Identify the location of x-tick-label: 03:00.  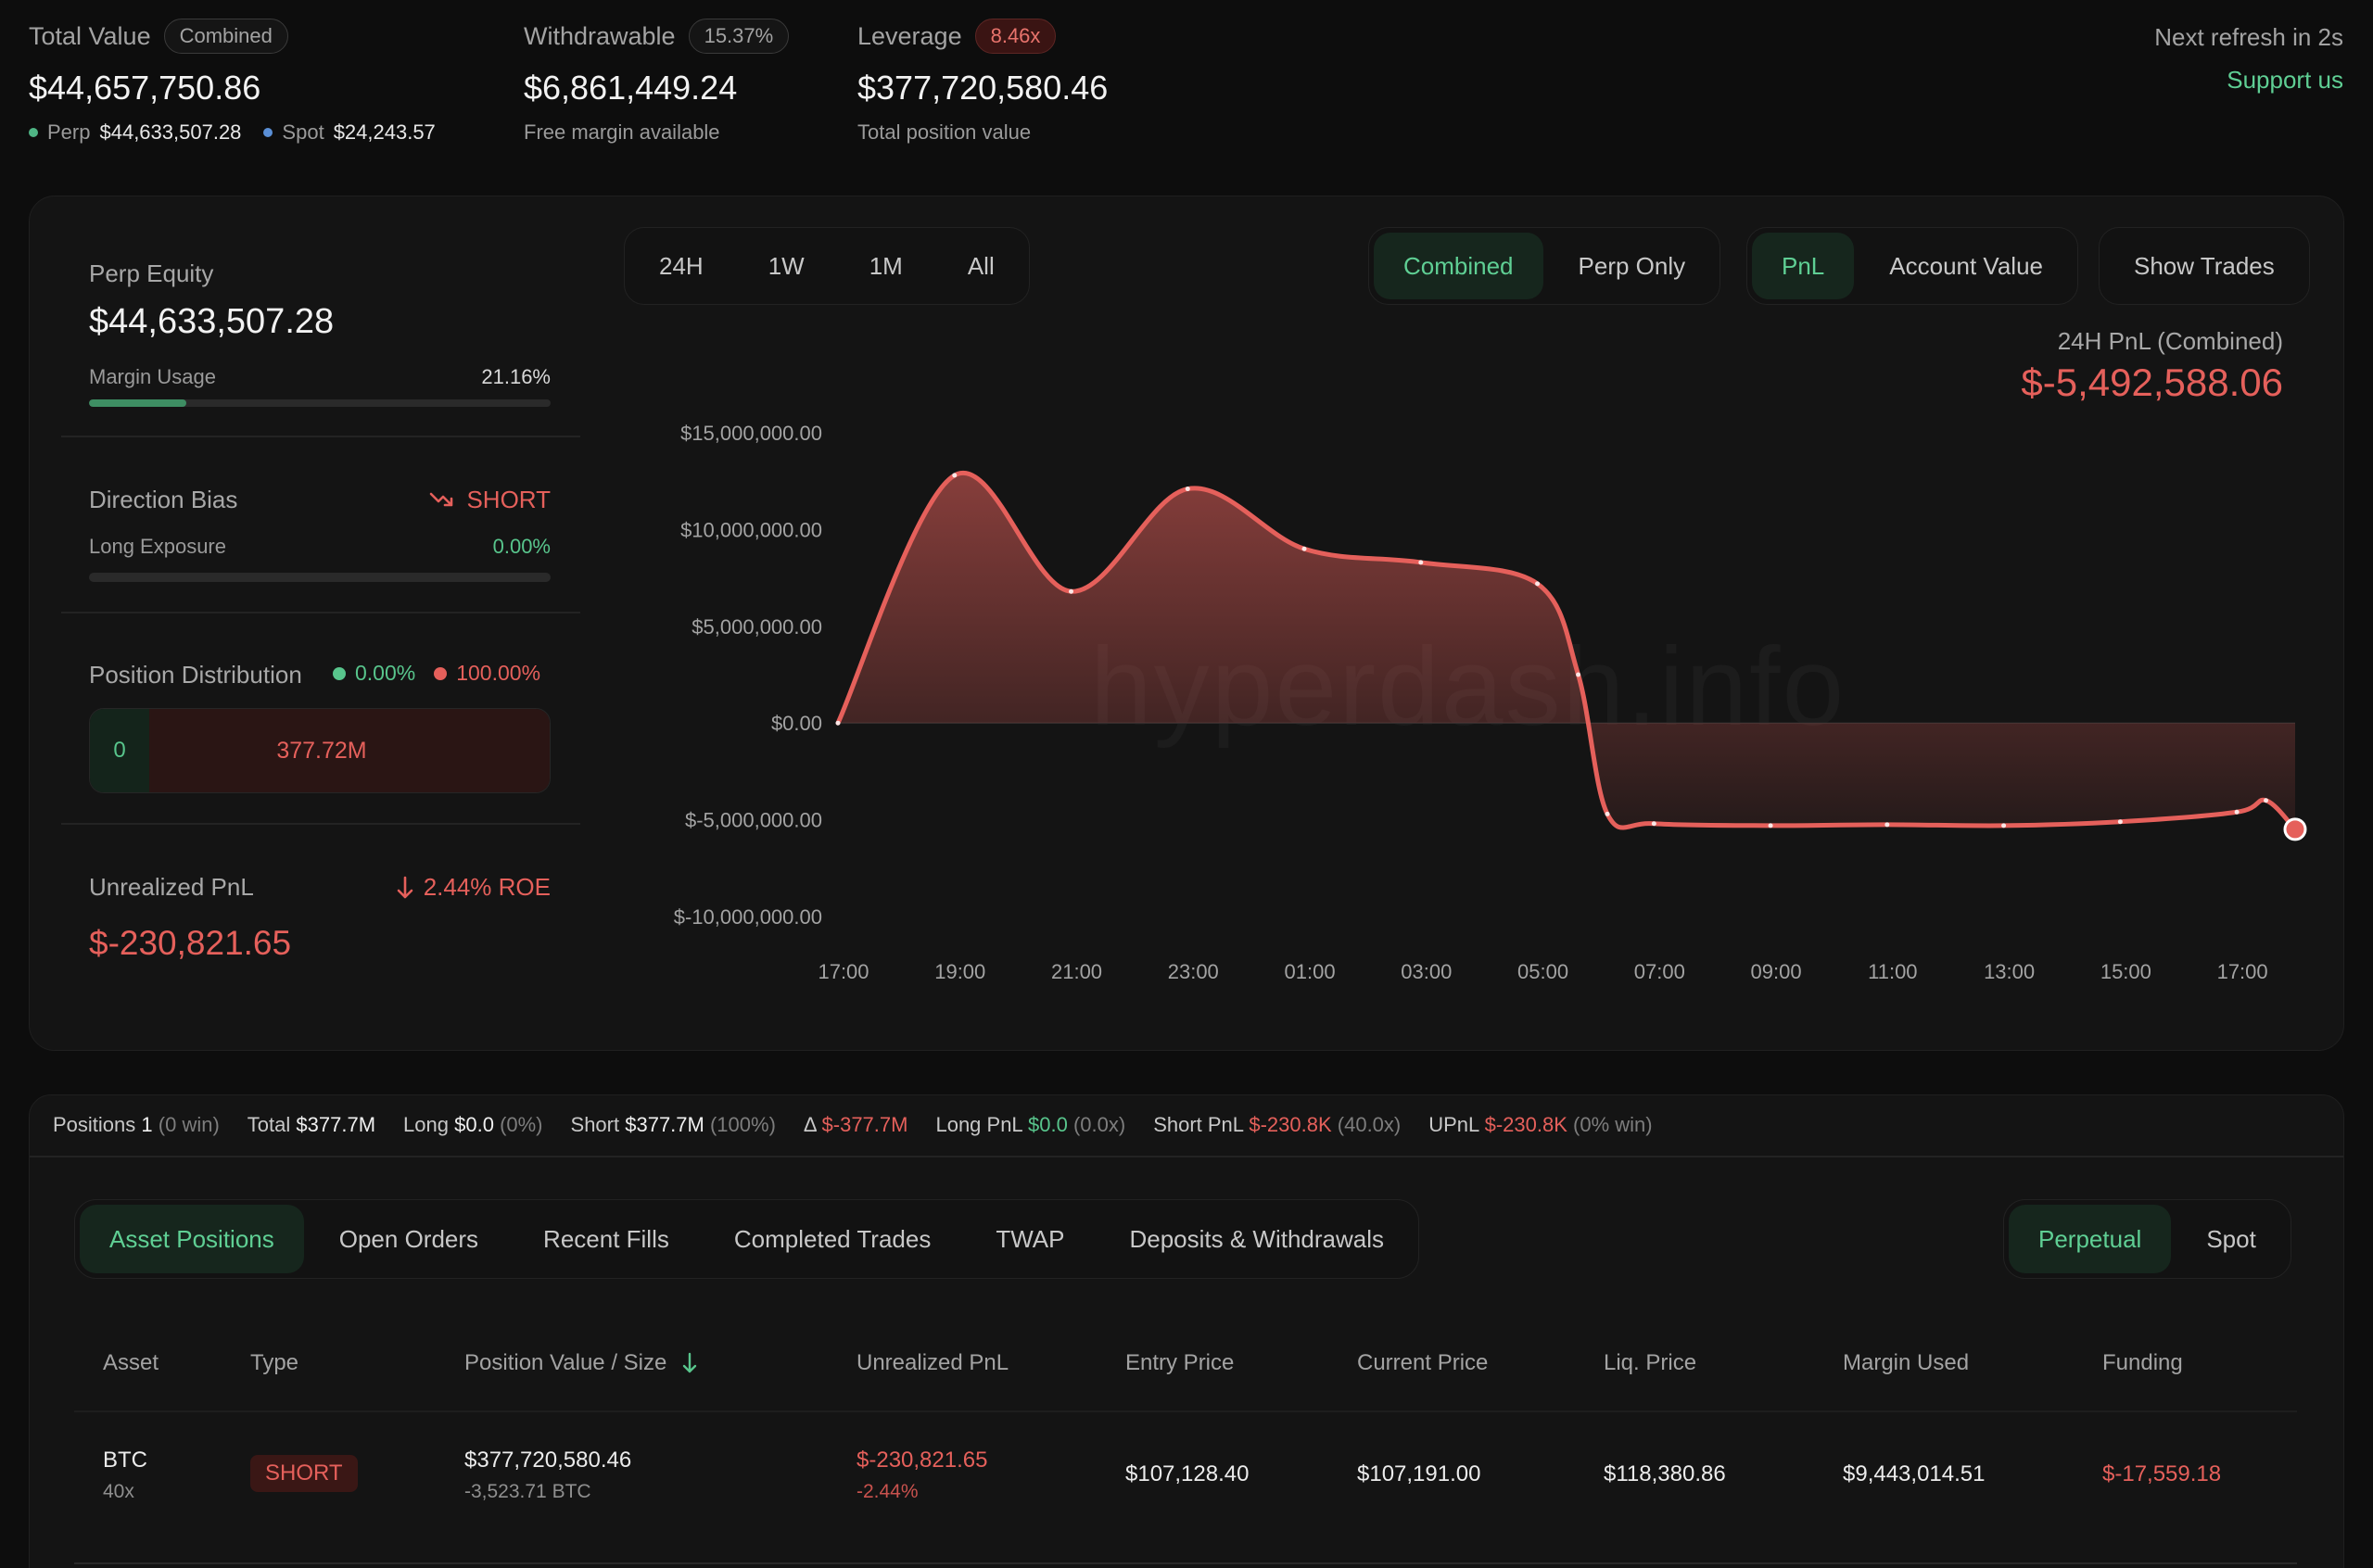
(1426, 971).